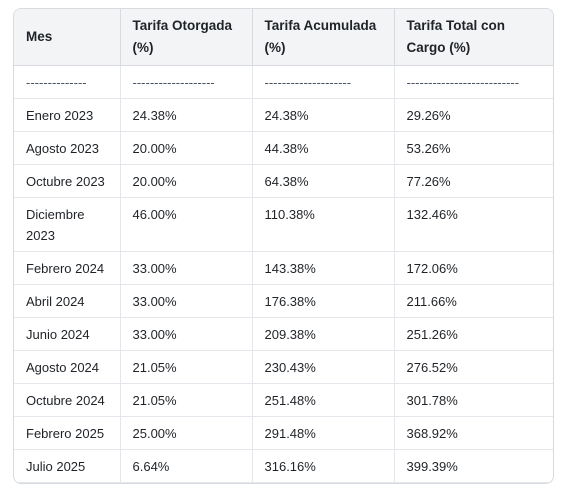  Describe the element at coordinates (67, 268) in the screenshot. I see `cell-mes: Febrero 2024` at that location.